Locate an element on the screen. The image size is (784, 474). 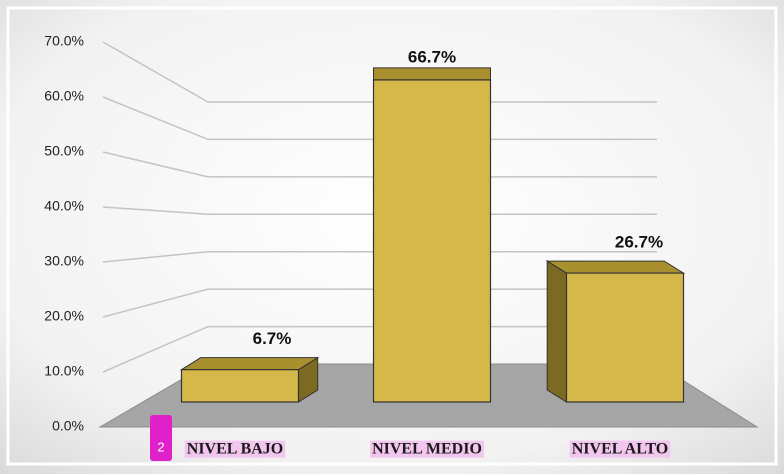
y-tick-label: 60.0% is located at coordinates (64, 96).